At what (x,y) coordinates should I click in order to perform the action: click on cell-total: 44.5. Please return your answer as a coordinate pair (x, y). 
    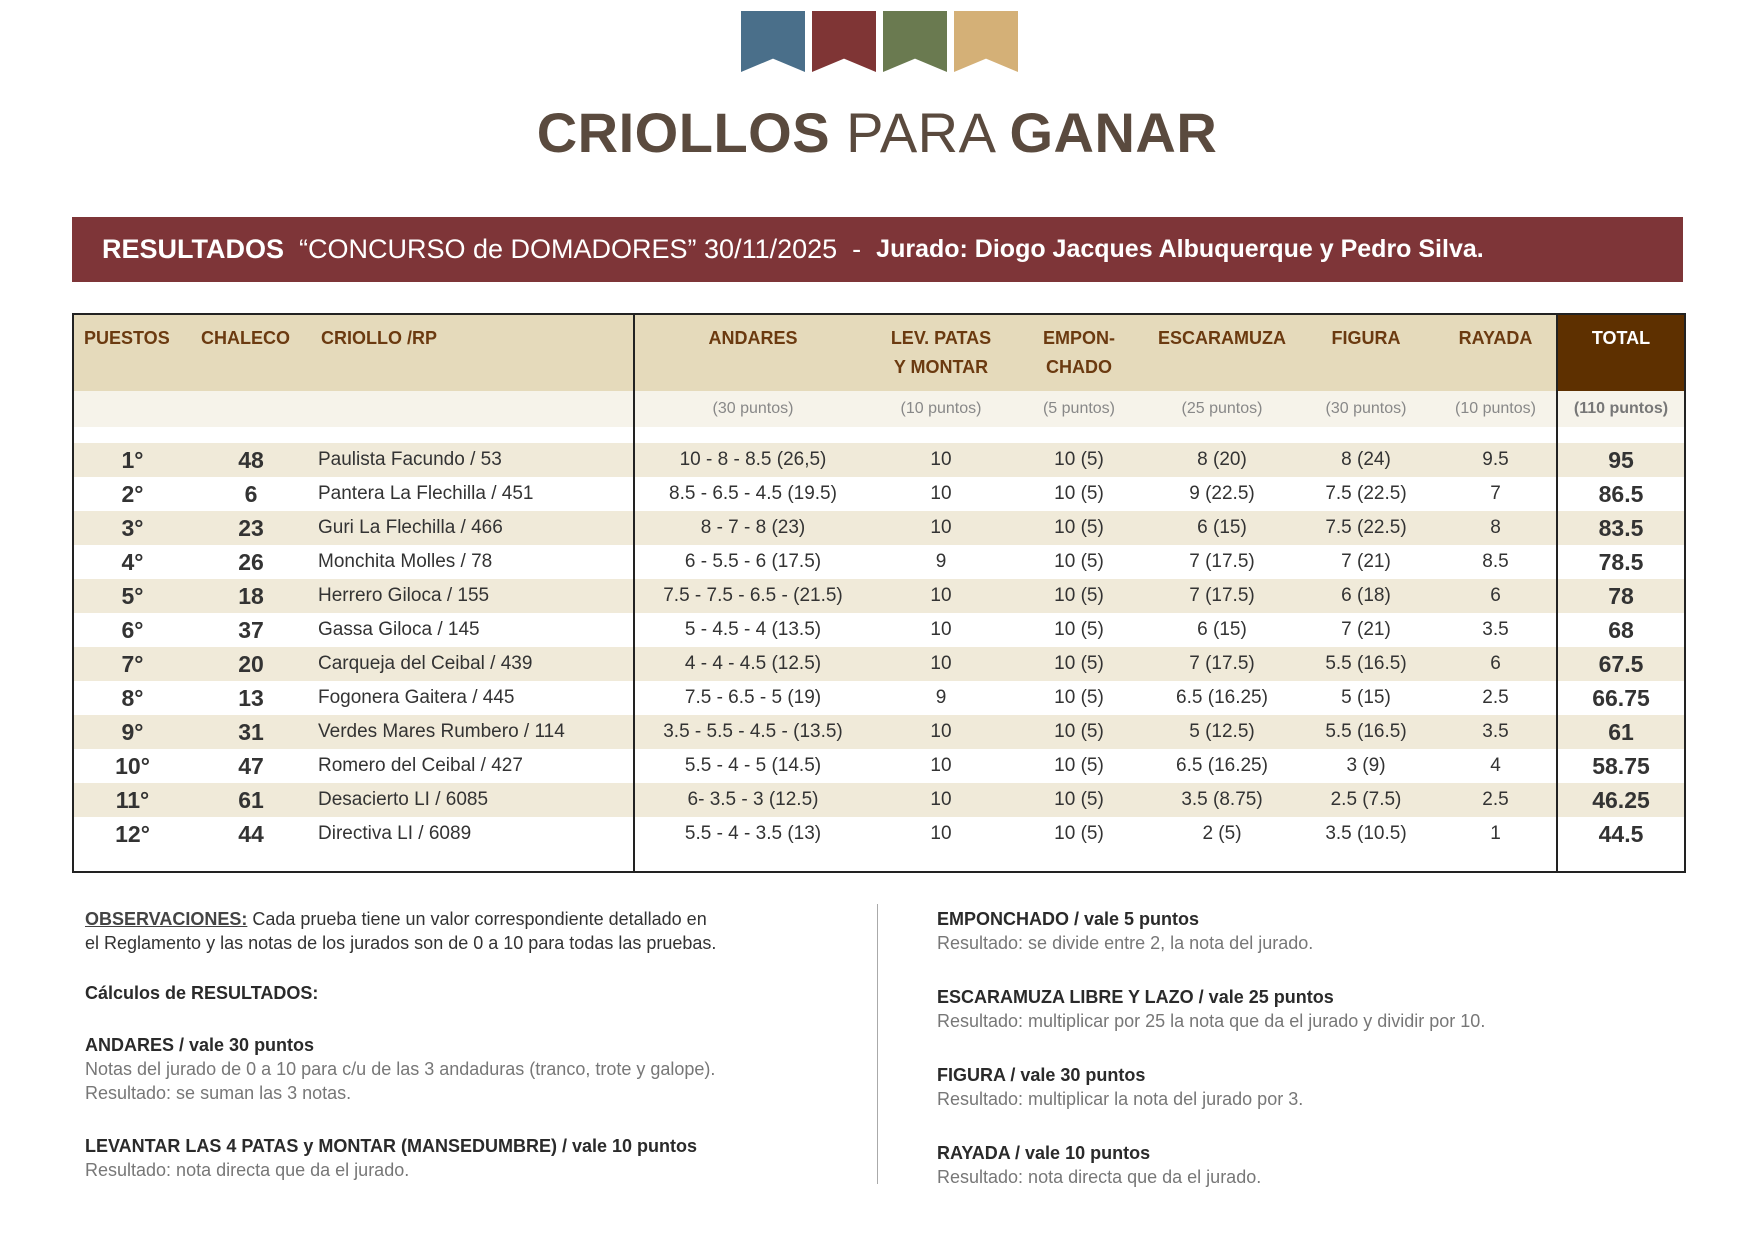
    Looking at the image, I should click on (1620, 834).